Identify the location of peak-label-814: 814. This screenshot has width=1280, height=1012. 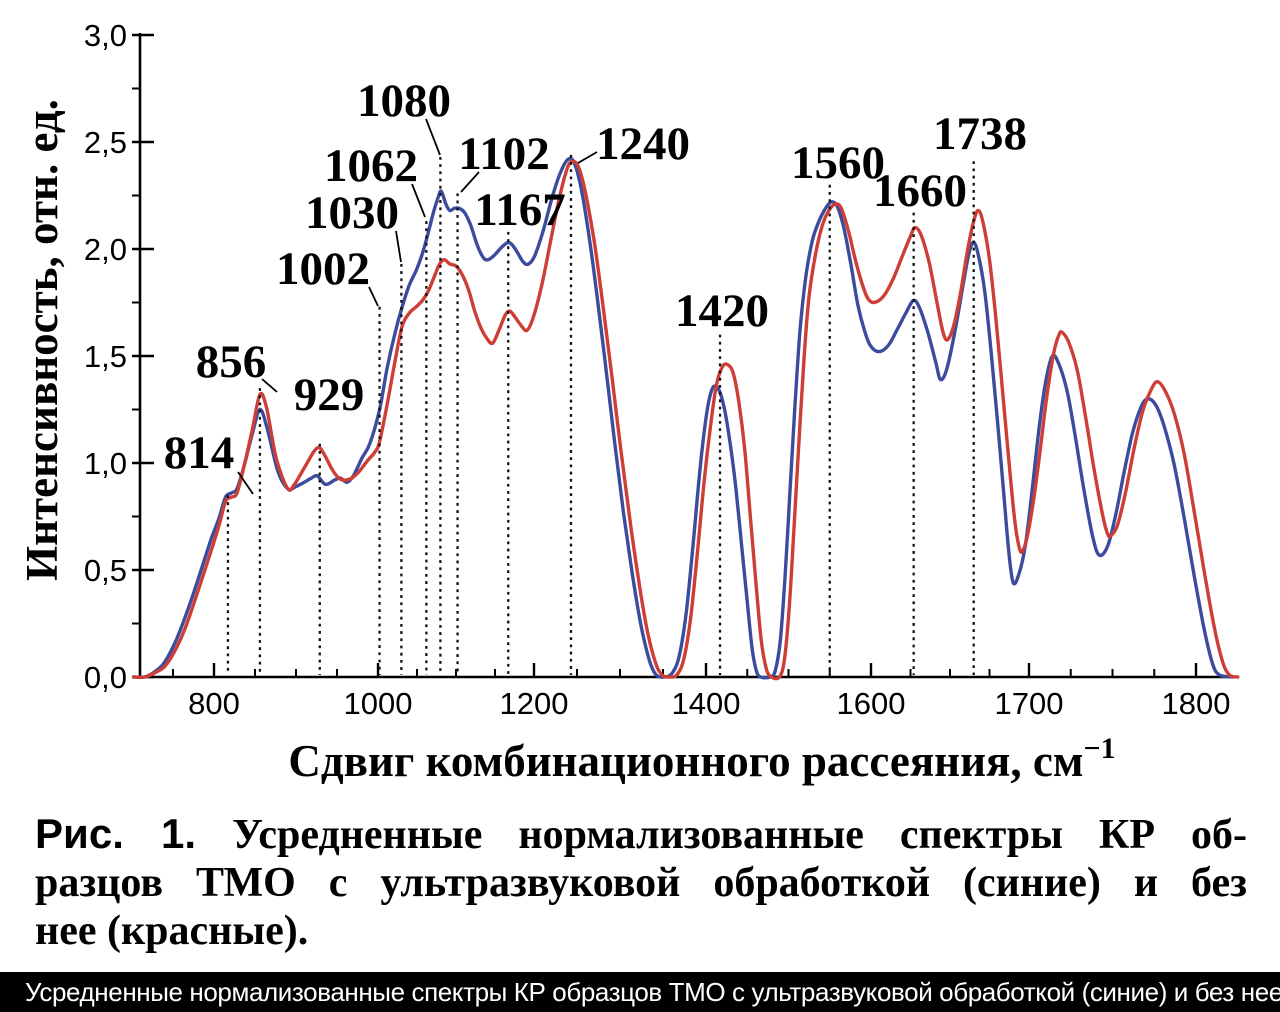
(199, 453).